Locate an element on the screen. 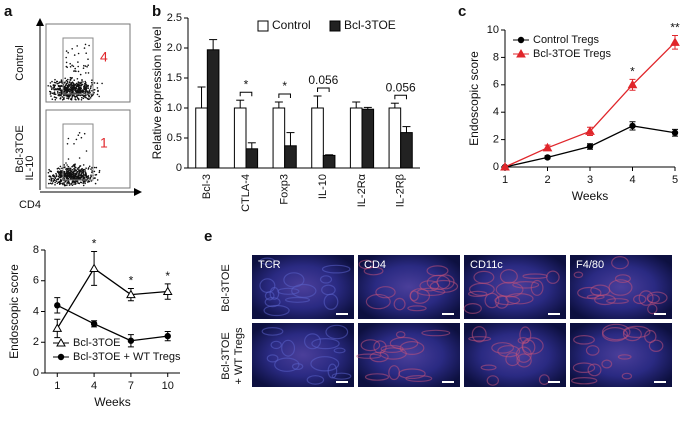 The height and width of the screenshot is (427, 685). gate is located at coordinates (78, 66).